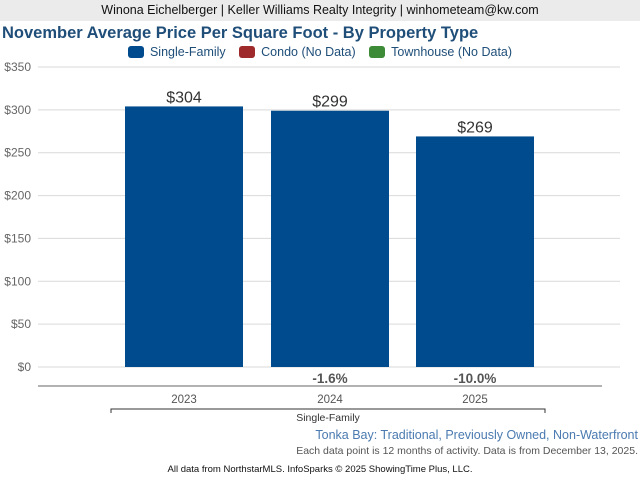  Describe the element at coordinates (475, 400) in the screenshot. I see `x-tick-label: 2025` at that location.